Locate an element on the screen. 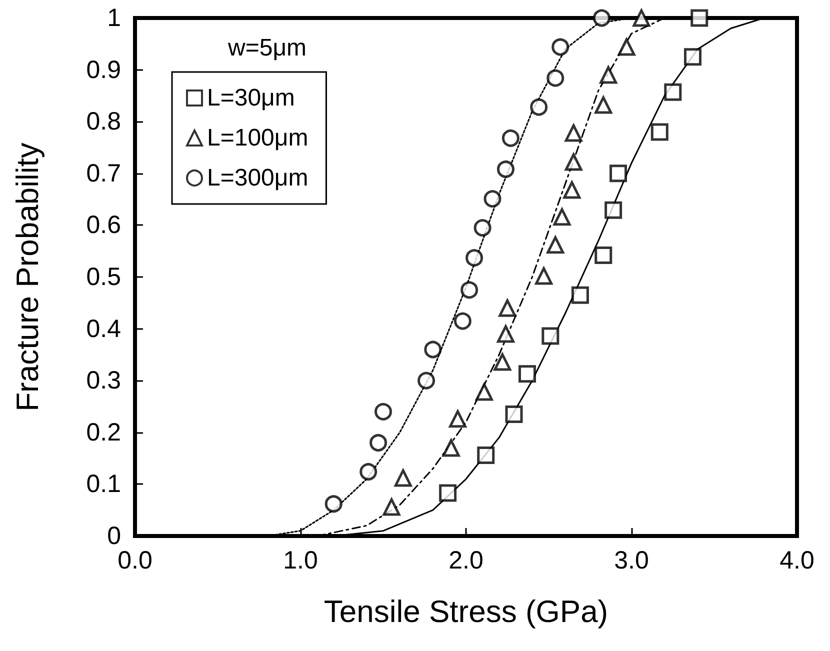  x-tick-label: 4.0 is located at coordinates (797, 560).